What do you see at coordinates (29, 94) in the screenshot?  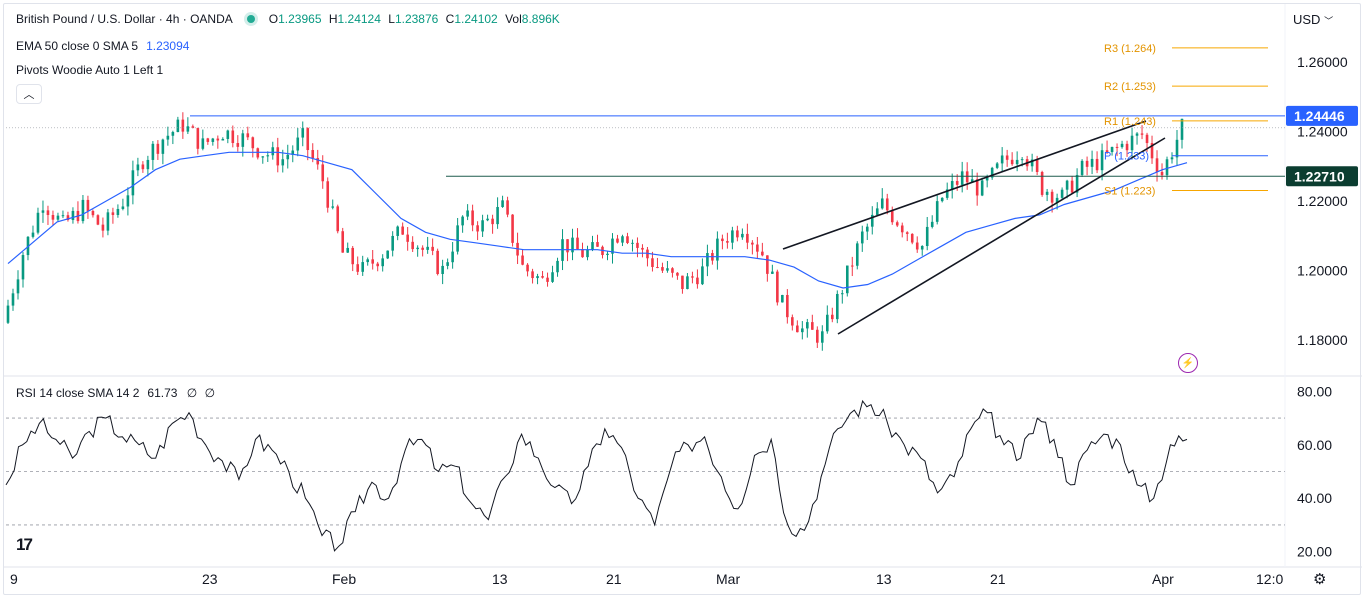 I see `collapse-legend-button: ︿` at bounding box center [29, 94].